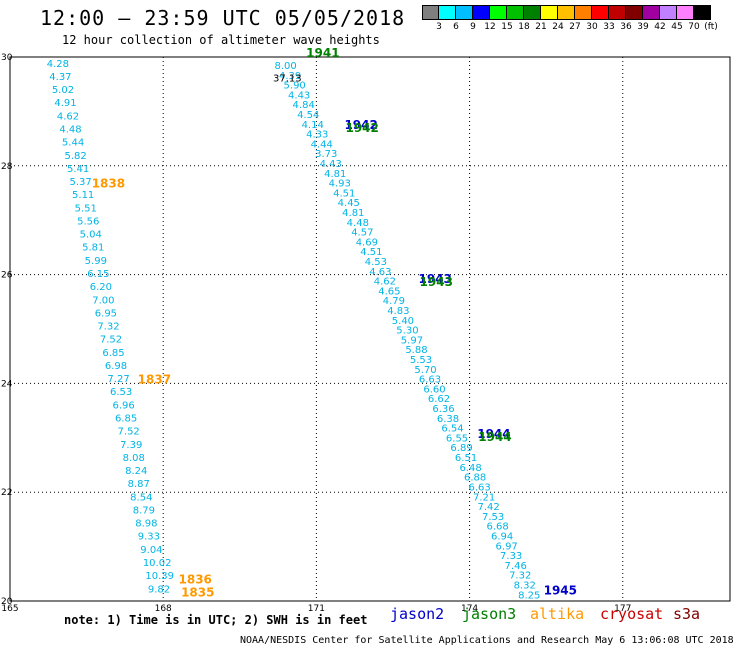 Image resolution: width=740 pixels, height=650 pixels. I want to click on wave-height-value: 8.79, so click(144, 510).